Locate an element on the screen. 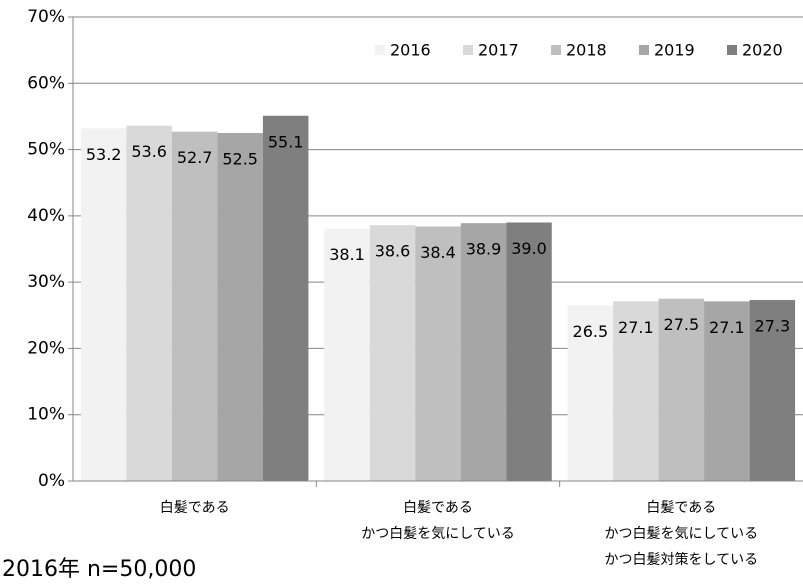 Image resolution: width=803 pixels, height=584 pixels. legend-label: 2019 is located at coordinates (674, 50).